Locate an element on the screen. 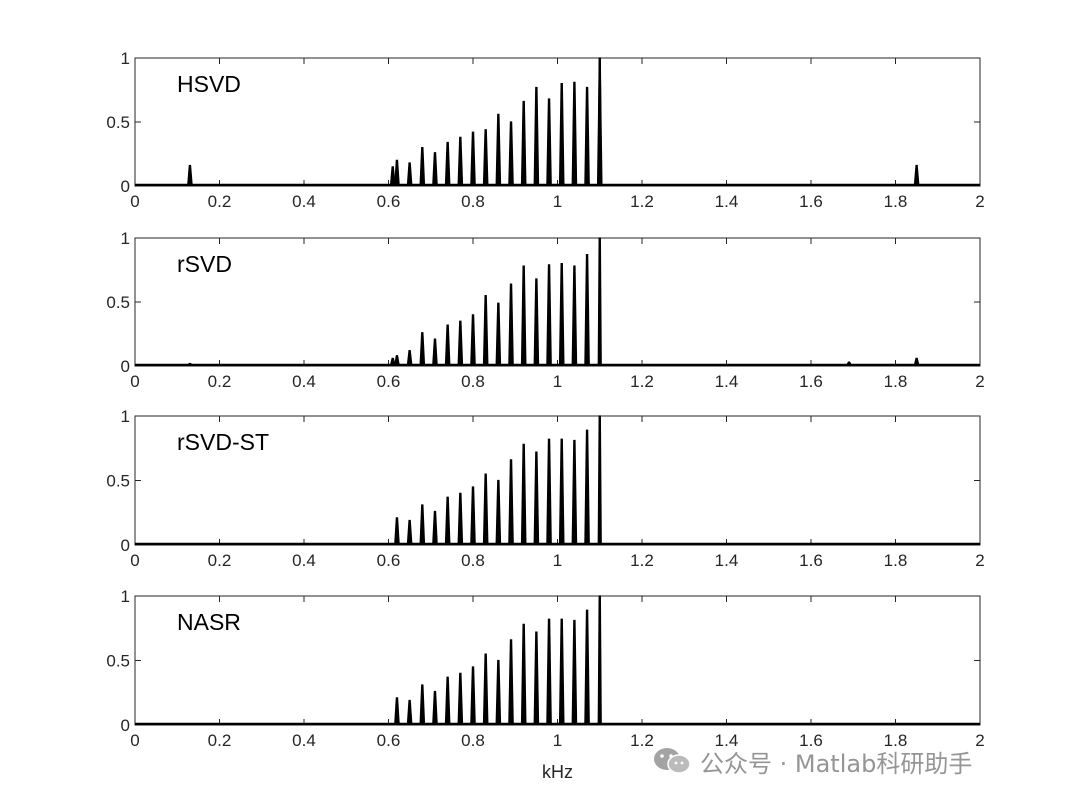  watermark: 公众号 · Matlab科研助手 is located at coordinates (812, 761).